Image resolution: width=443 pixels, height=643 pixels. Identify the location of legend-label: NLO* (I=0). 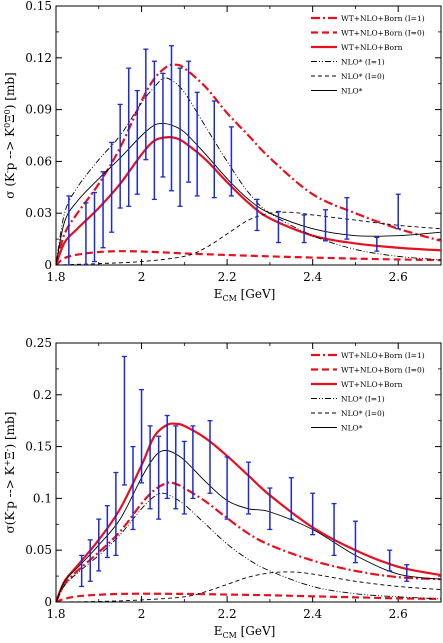
(363, 413).